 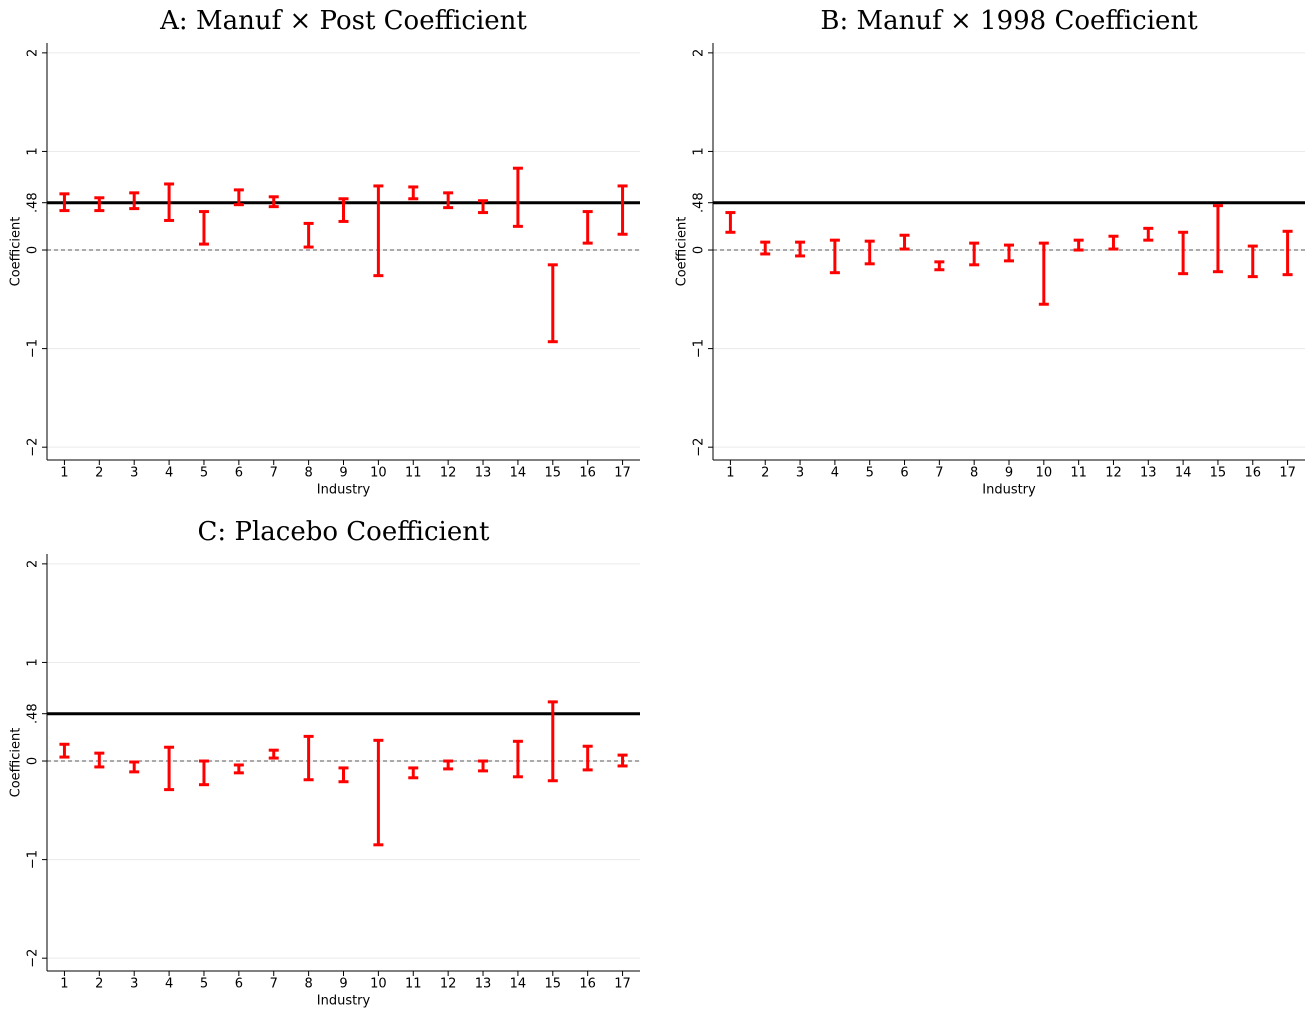 What do you see at coordinates (343, 21) in the screenshot?
I see `panel-title: A: Manuf × Post Coefficient` at bounding box center [343, 21].